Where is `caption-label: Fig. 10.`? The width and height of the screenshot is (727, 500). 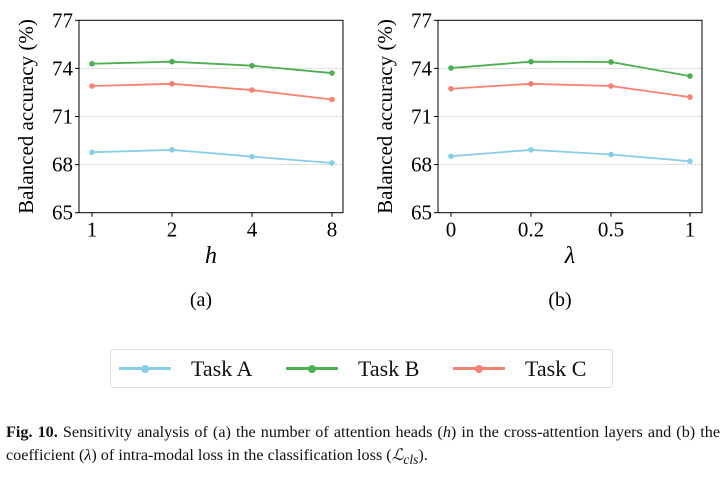 caption-label: Fig. 10. is located at coordinates (32, 432).